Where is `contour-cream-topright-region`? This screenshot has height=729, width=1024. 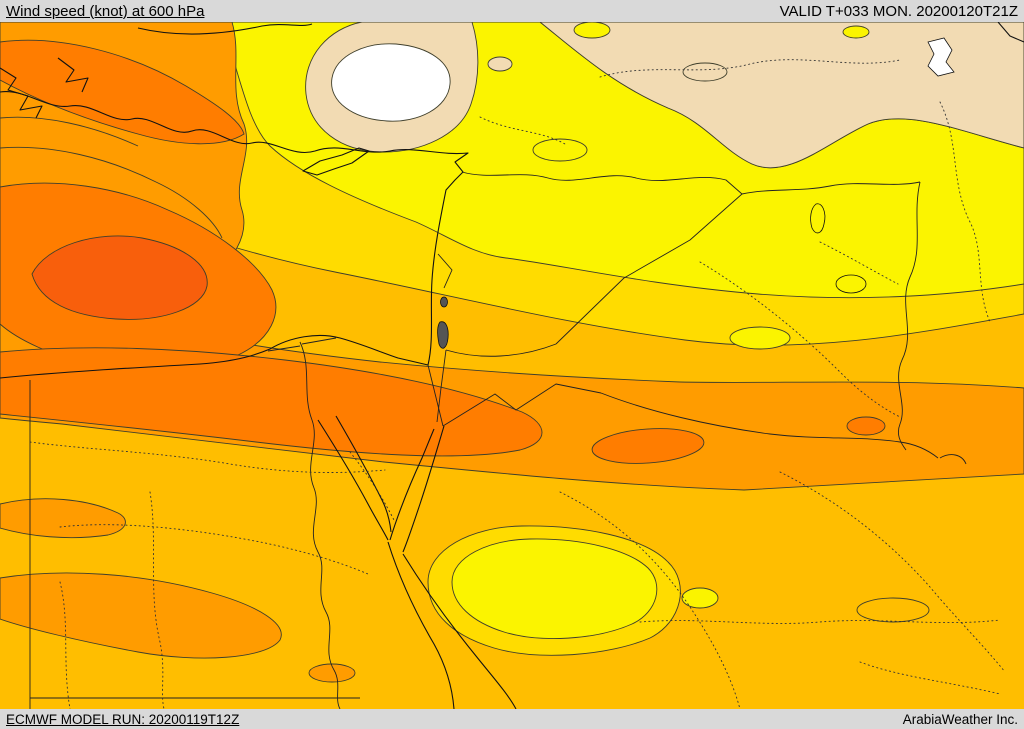 contour-cream-topright-region is located at coordinates (781, 95).